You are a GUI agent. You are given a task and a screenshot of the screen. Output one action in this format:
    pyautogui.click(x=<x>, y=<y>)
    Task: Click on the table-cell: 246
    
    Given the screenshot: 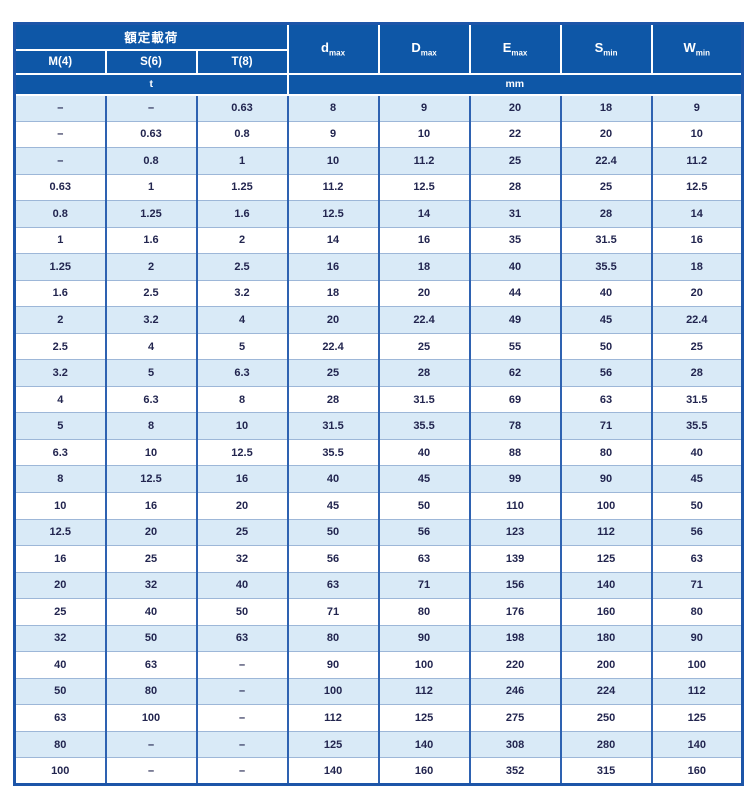 What is the action you would take?
    pyautogui.click(x=515, y=691)
    